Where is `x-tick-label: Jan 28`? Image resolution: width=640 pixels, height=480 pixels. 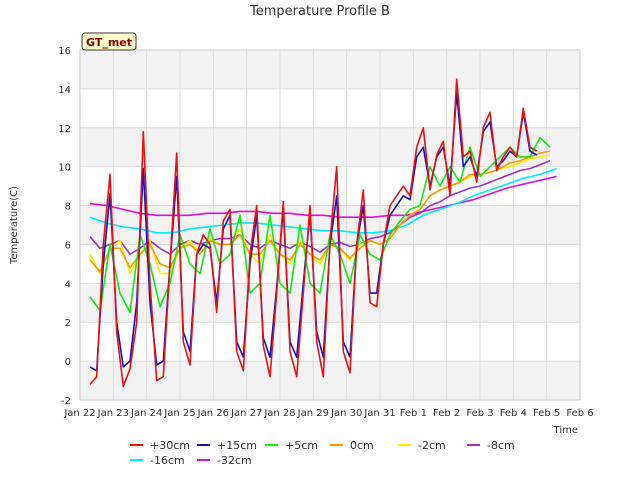
x-tick-label: Jan 28 is located at coordinates (279, 413).